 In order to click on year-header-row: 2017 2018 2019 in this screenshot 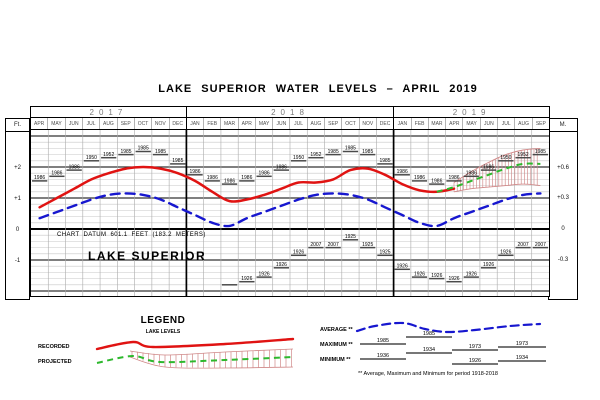, I will do `click(290, 112)`.